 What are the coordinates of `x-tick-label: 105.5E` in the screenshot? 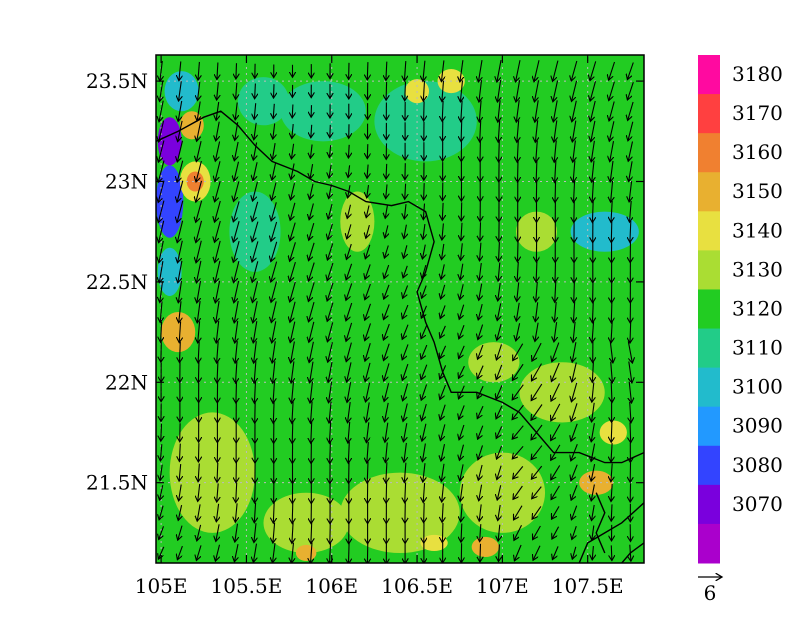 It's located at (247, 586).